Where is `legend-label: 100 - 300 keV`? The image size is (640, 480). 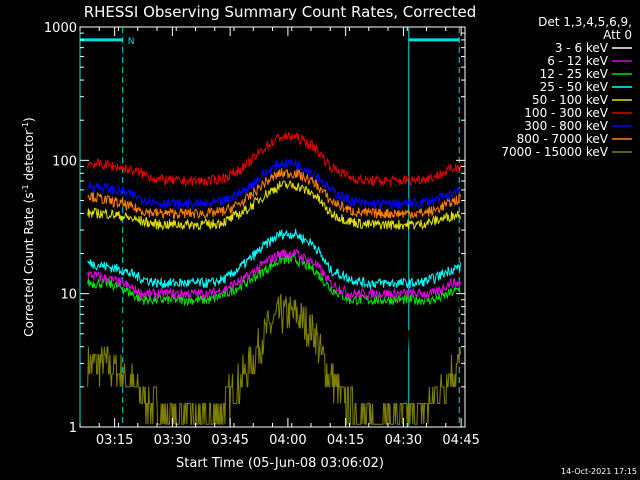 legend-label: 100 - 300 keV is located at coordinates (566, 113).